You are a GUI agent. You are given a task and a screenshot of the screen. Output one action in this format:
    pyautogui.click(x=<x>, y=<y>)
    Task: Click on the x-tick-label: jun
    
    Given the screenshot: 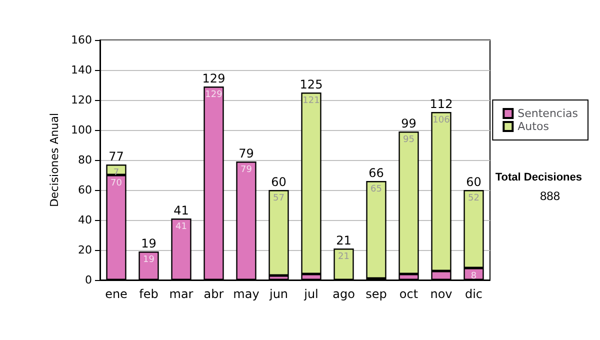 What is the action you would take?
    pyautogui.click(x=278, y=294)
    